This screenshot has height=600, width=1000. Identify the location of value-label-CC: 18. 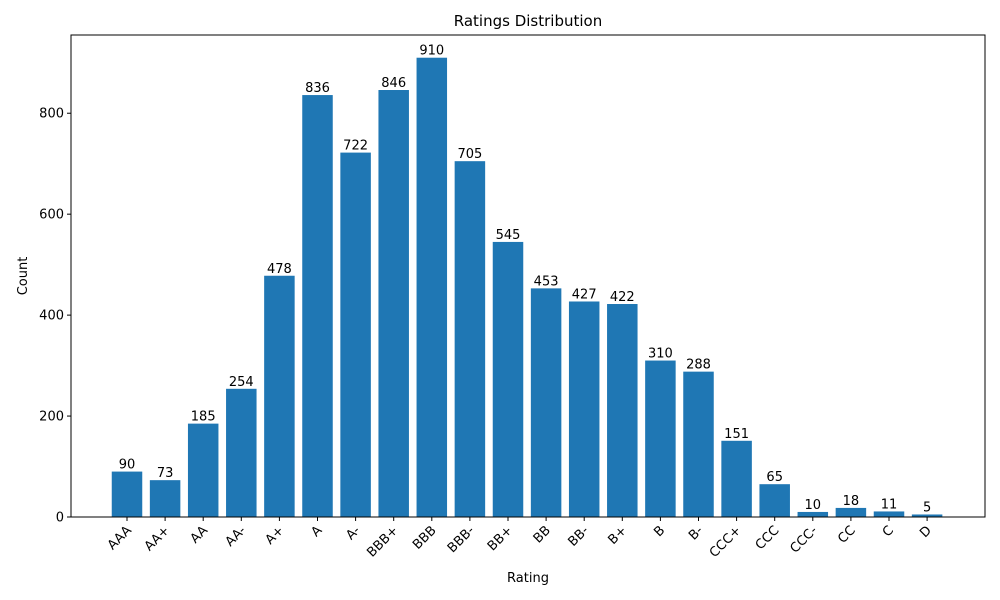
(851, 501).